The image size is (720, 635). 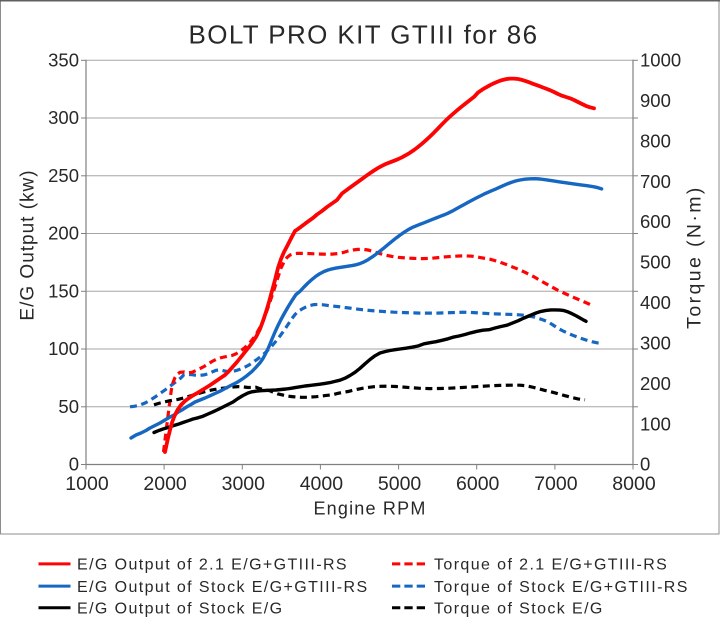 I want to click on svg-text: 5000, so click(x=400, y=484).